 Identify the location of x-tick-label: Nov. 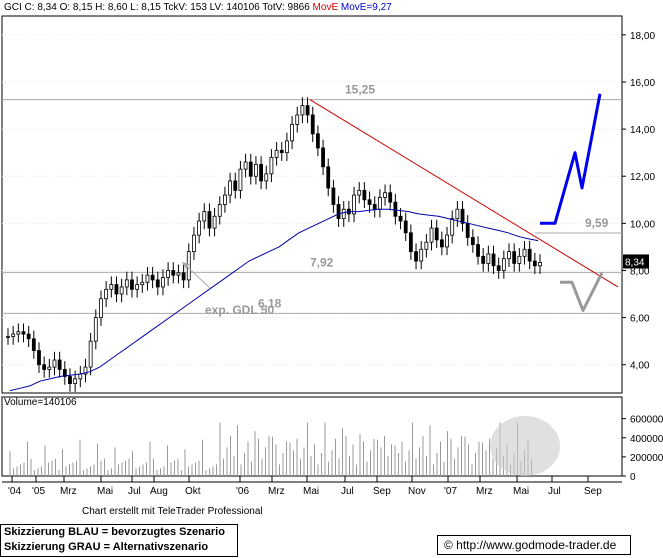
(417, 491).